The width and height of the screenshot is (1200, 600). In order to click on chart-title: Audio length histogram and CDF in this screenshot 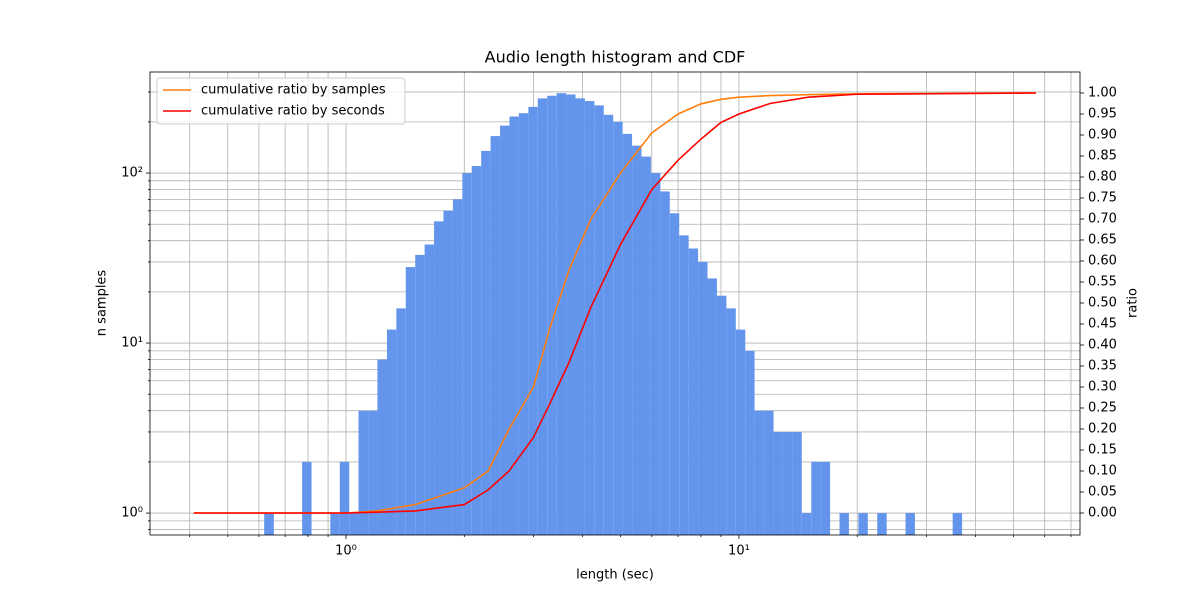, I will do `click(615, 57)`.